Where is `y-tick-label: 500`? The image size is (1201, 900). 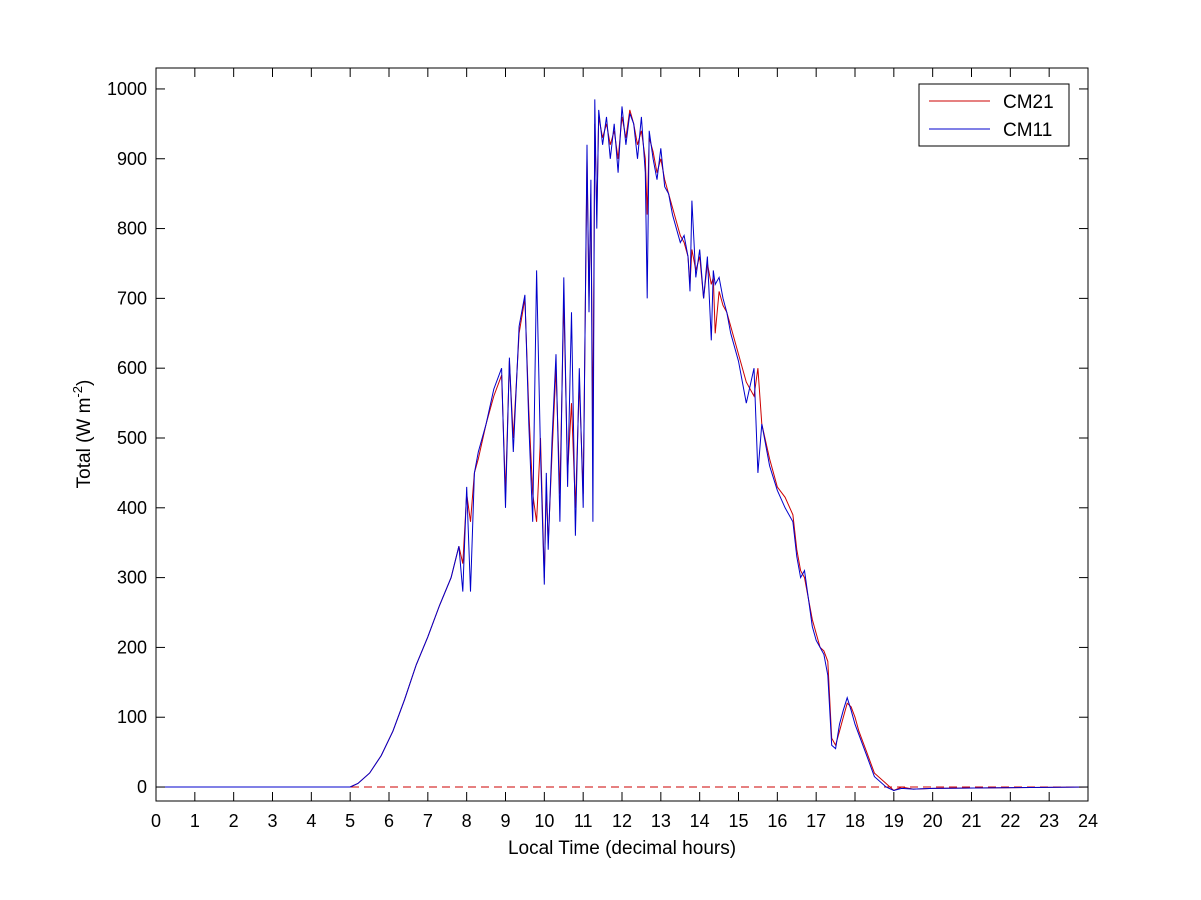
y-tick-label: 500 is located at coordinates (132, 438).